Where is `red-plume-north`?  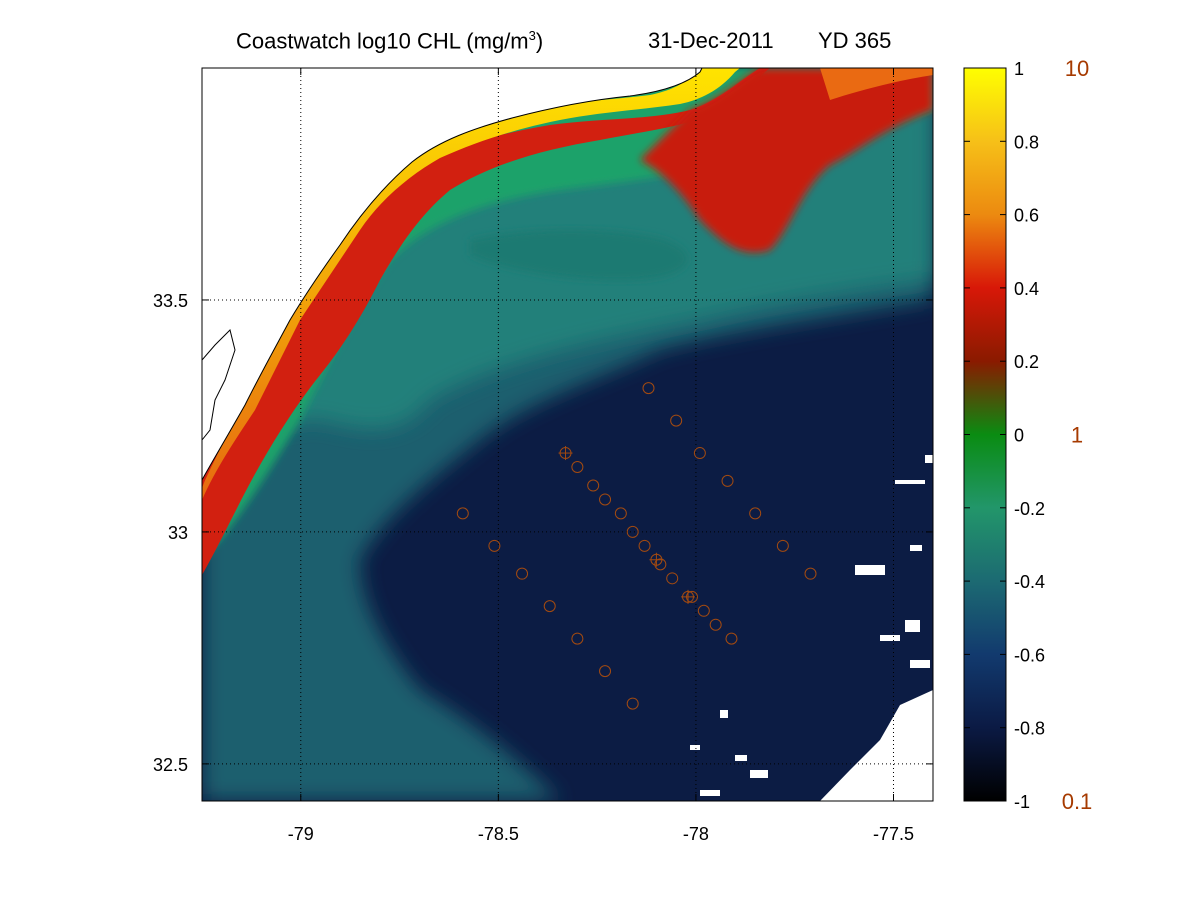 red-plume-north is located at coordinates (786, 160).